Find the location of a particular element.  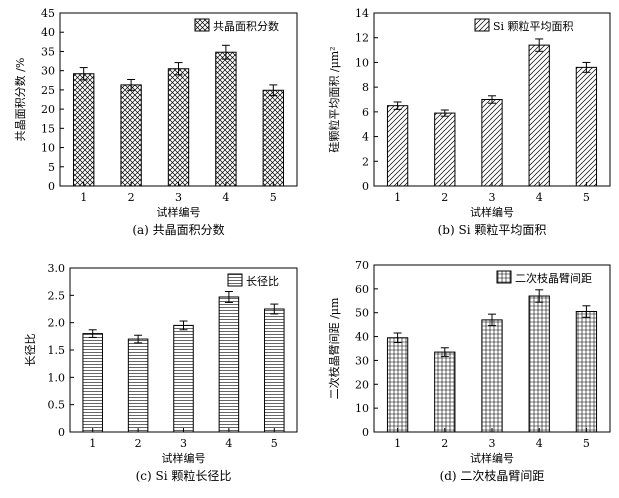

y-tick-label: 25 is located at coordinates (48, 90).